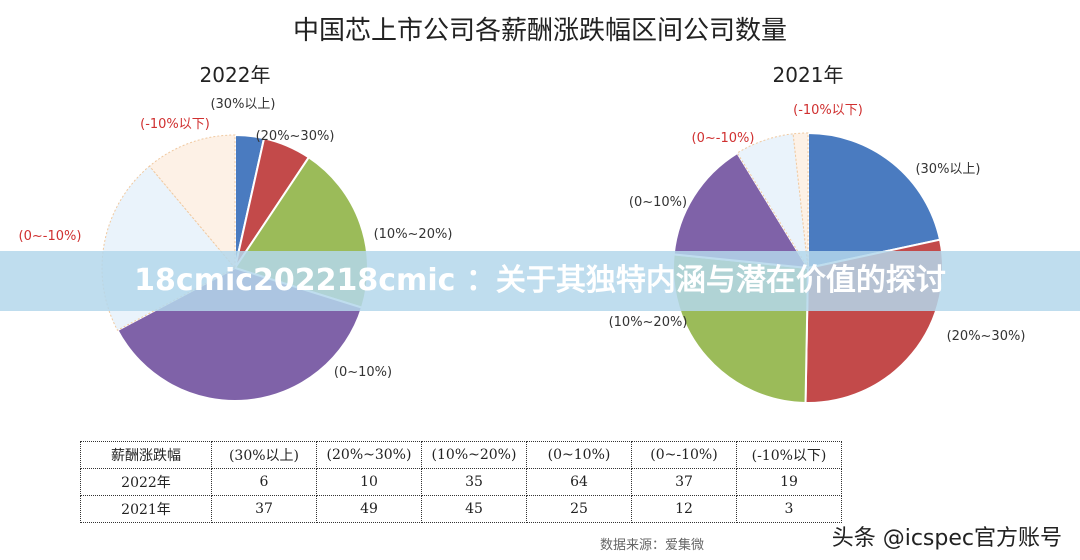  What do you see at coordinates (474, 455) in the screenshot?
I see `table-cell: (10%~20%)` at bounding box center [474, 455].